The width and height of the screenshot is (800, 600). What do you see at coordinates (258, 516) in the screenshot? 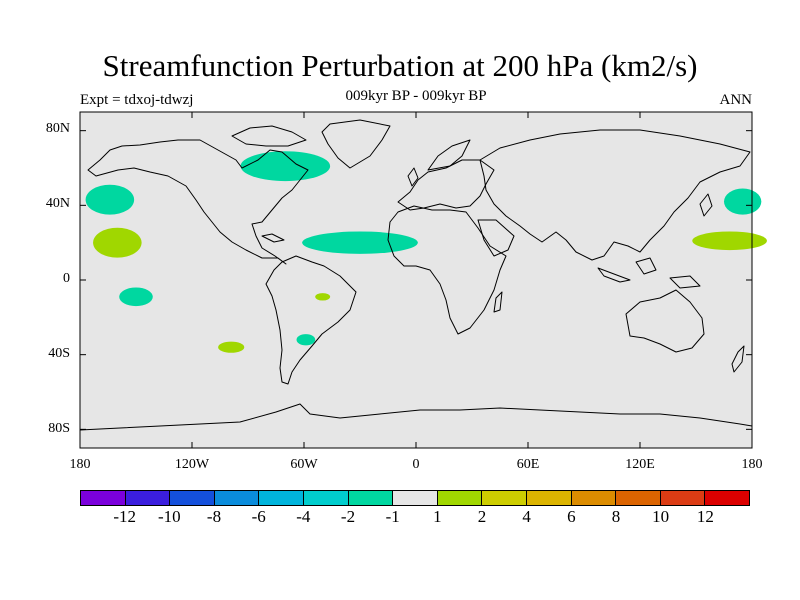
I see `colorbar-label: -6` at bounding box center [258, 516].